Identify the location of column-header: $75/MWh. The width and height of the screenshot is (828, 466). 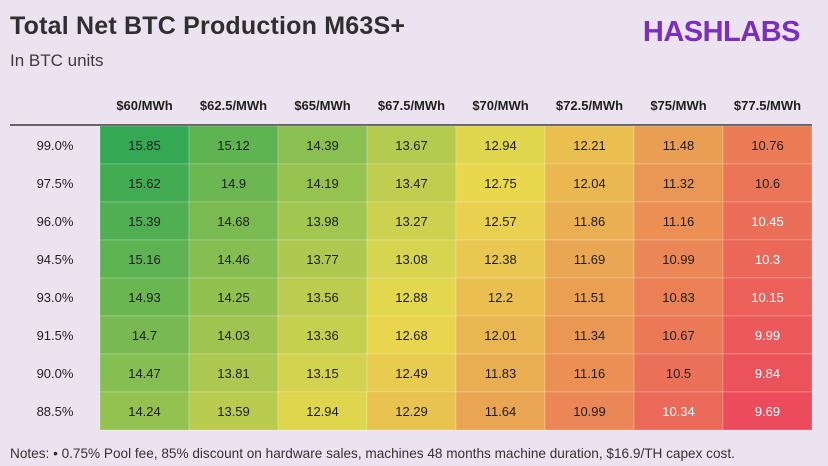
(678, 105).